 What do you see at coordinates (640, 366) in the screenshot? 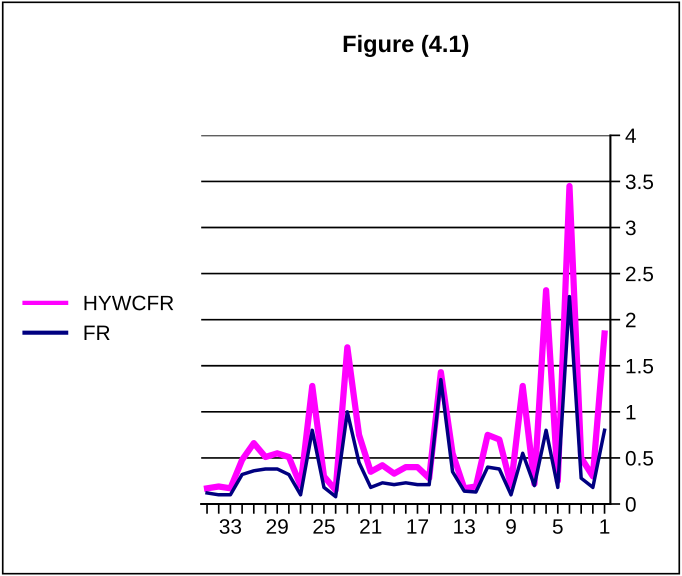
I see `y-tick-label: 1.5` at bounding box center [640, 366].